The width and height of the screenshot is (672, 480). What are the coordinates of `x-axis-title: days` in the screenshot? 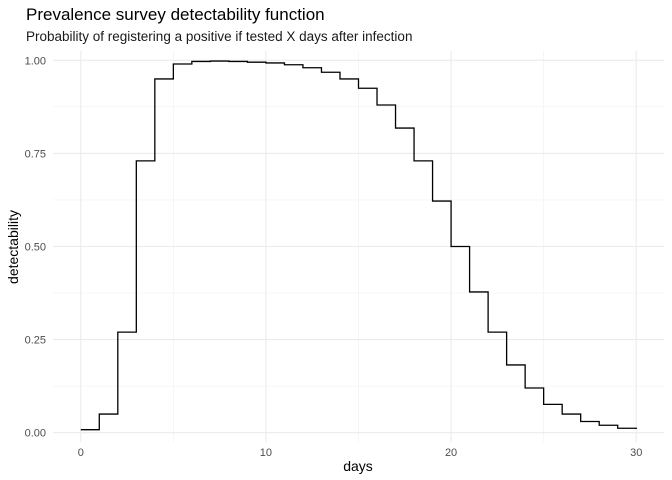 It's located at (358, 466).